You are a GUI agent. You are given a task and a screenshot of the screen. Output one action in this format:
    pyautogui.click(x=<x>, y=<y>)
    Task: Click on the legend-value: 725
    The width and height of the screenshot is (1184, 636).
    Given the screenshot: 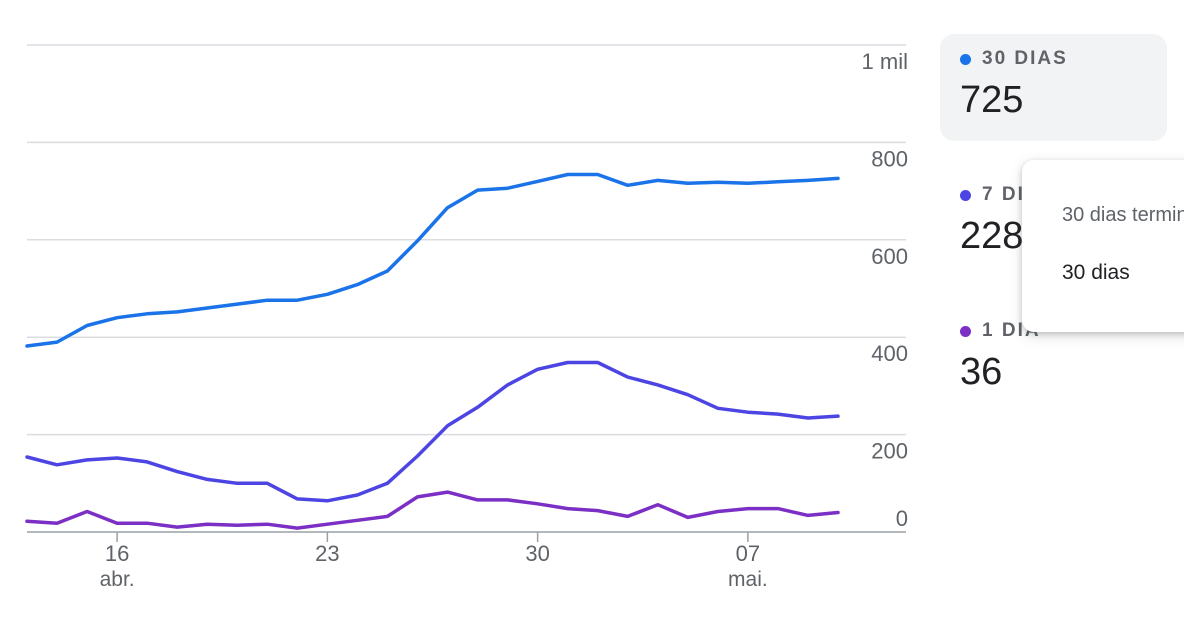 What is the action you would take?
    pyautogui.click(x=992, y=100)
    